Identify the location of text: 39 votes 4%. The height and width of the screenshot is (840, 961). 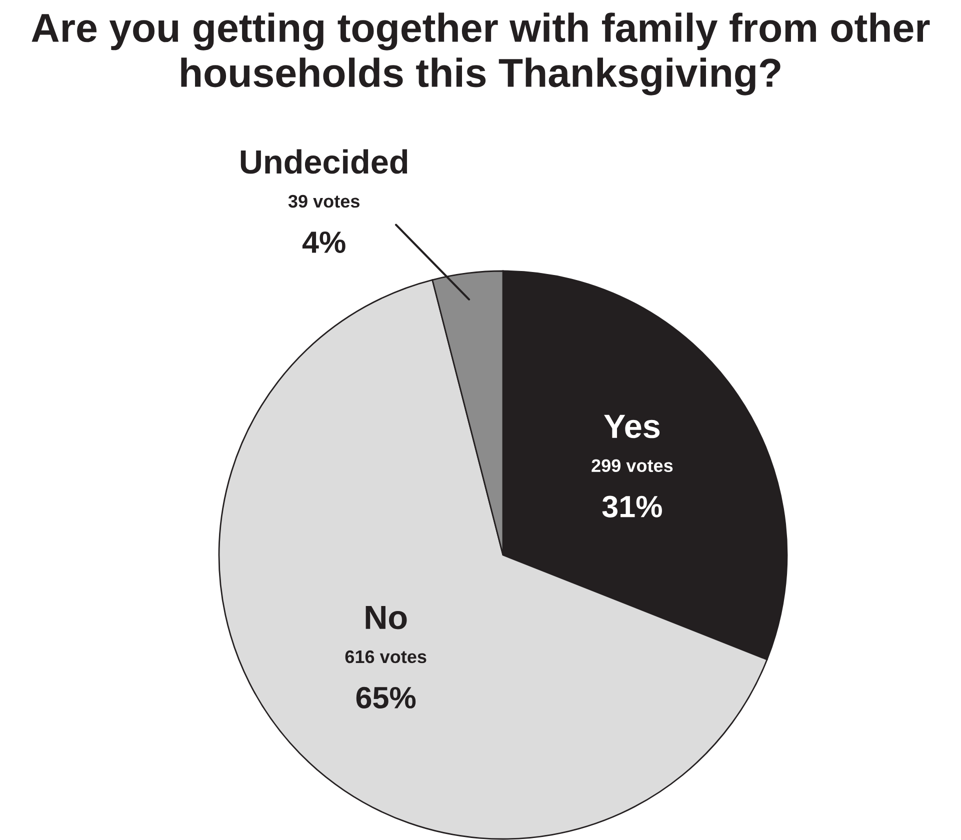
(324, 223).